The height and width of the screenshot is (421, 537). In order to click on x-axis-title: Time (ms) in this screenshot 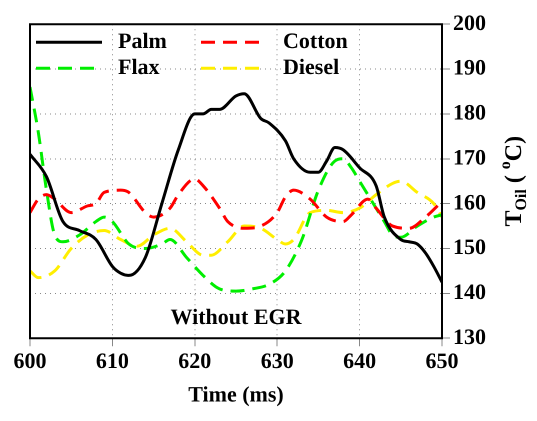, I will do `click(236, 393)`.